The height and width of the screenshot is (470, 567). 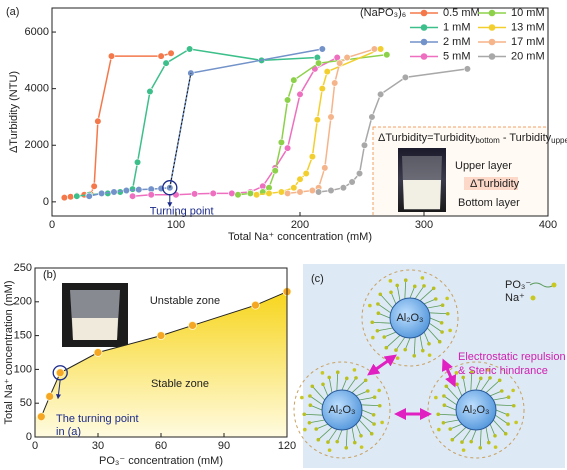 I want to click on inset-label-box, so click(x=491, y=183).